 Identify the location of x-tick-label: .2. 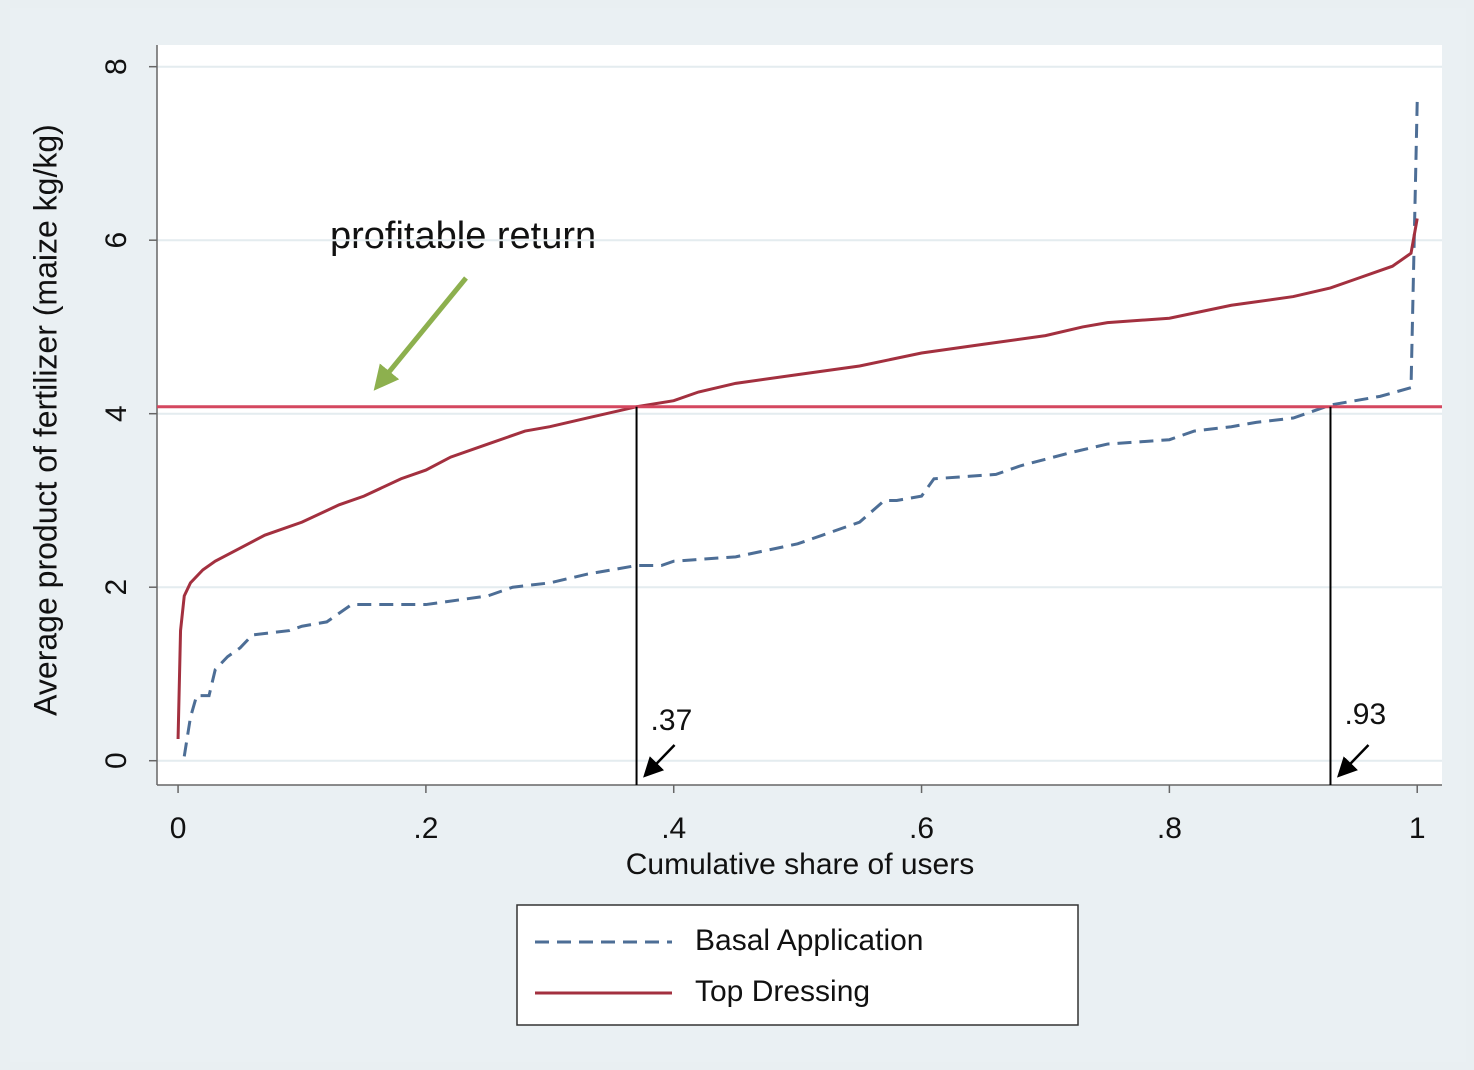
(425, 828).